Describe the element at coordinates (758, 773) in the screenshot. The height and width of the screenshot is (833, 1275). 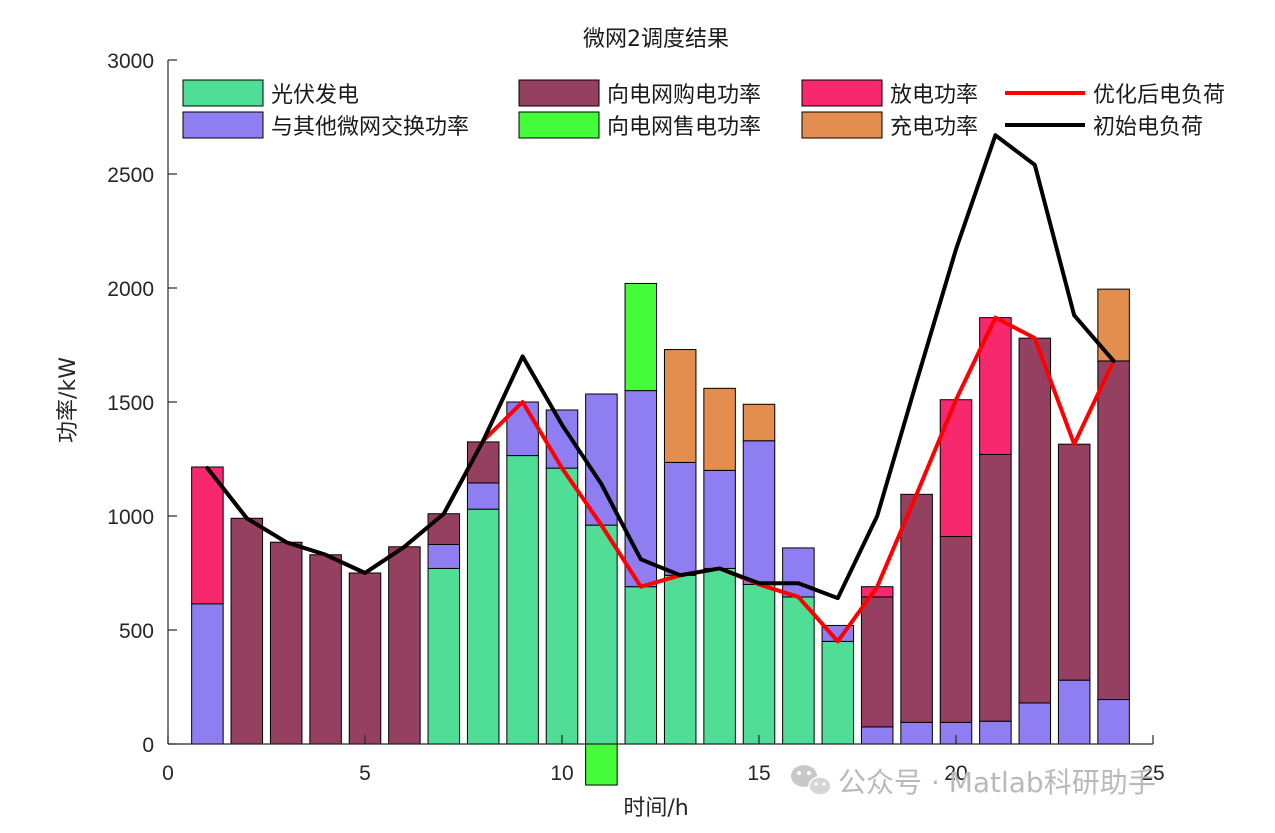
I see `x-tick-label: 15` at that location.